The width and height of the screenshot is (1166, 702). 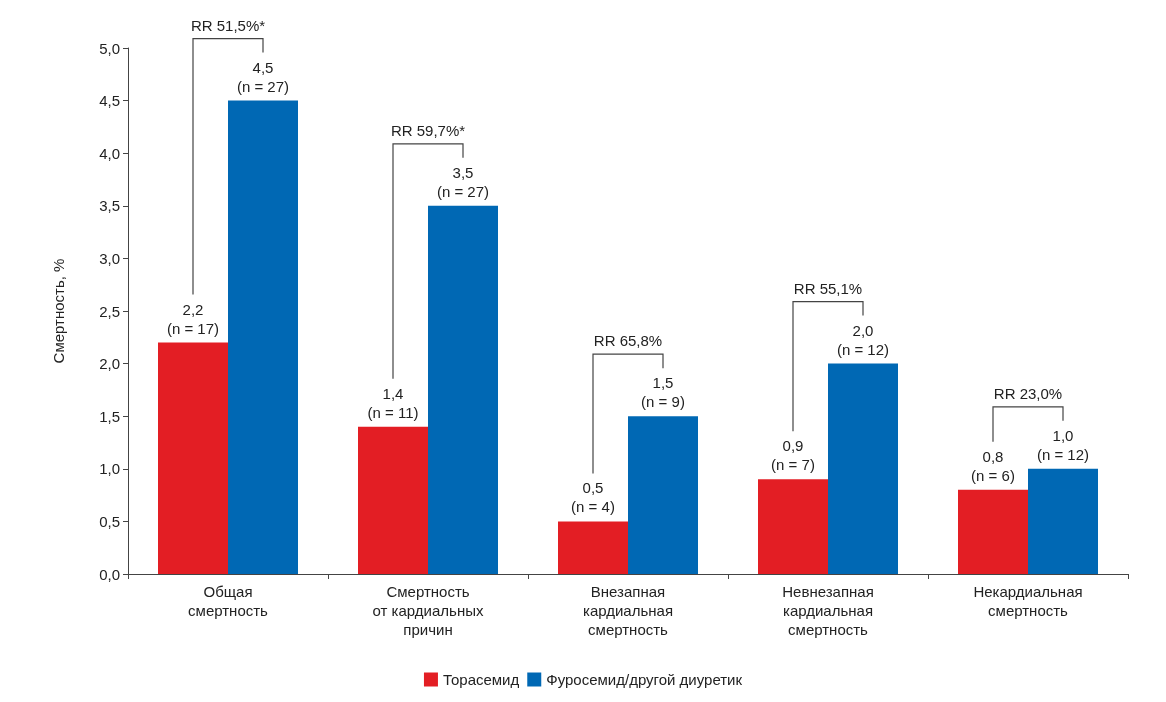 What do you see at coordinates (663, 392) in the screenshot?
I see `data-label: 1,5 (n = 9)` at bounding box center [663, 392].